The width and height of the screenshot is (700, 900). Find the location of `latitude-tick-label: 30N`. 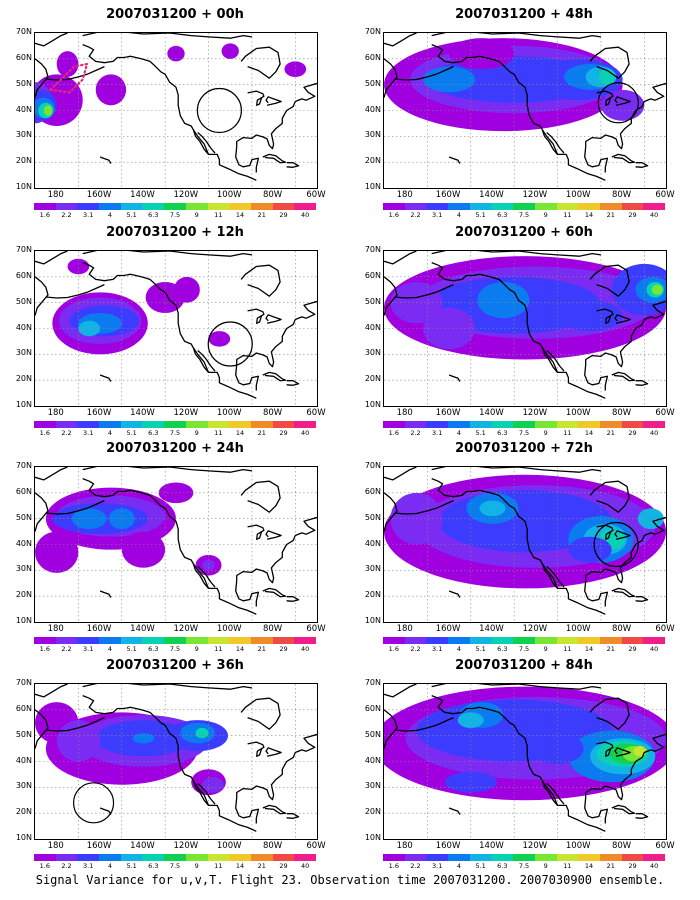

latitude-tick-label: 30N is located at coordinates (372, 353).